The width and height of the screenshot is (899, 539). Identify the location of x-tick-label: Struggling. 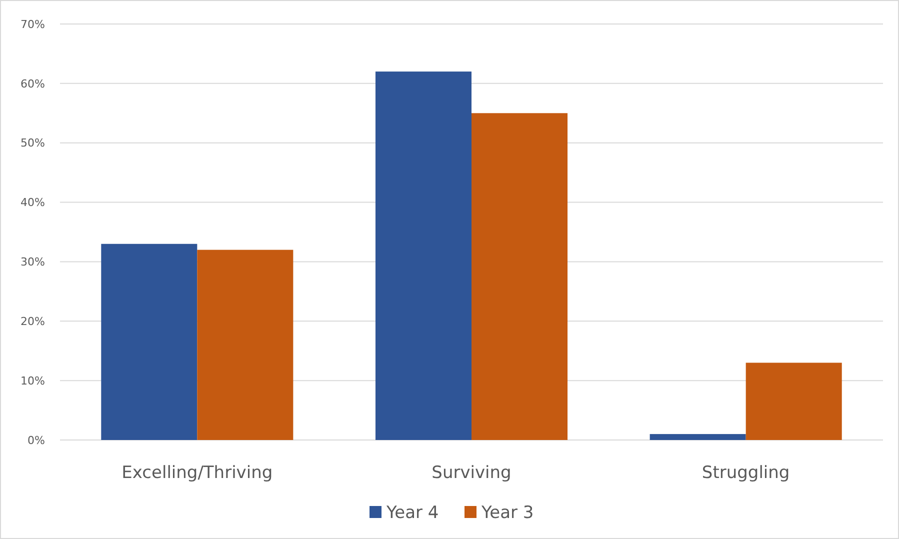
(746, 473).